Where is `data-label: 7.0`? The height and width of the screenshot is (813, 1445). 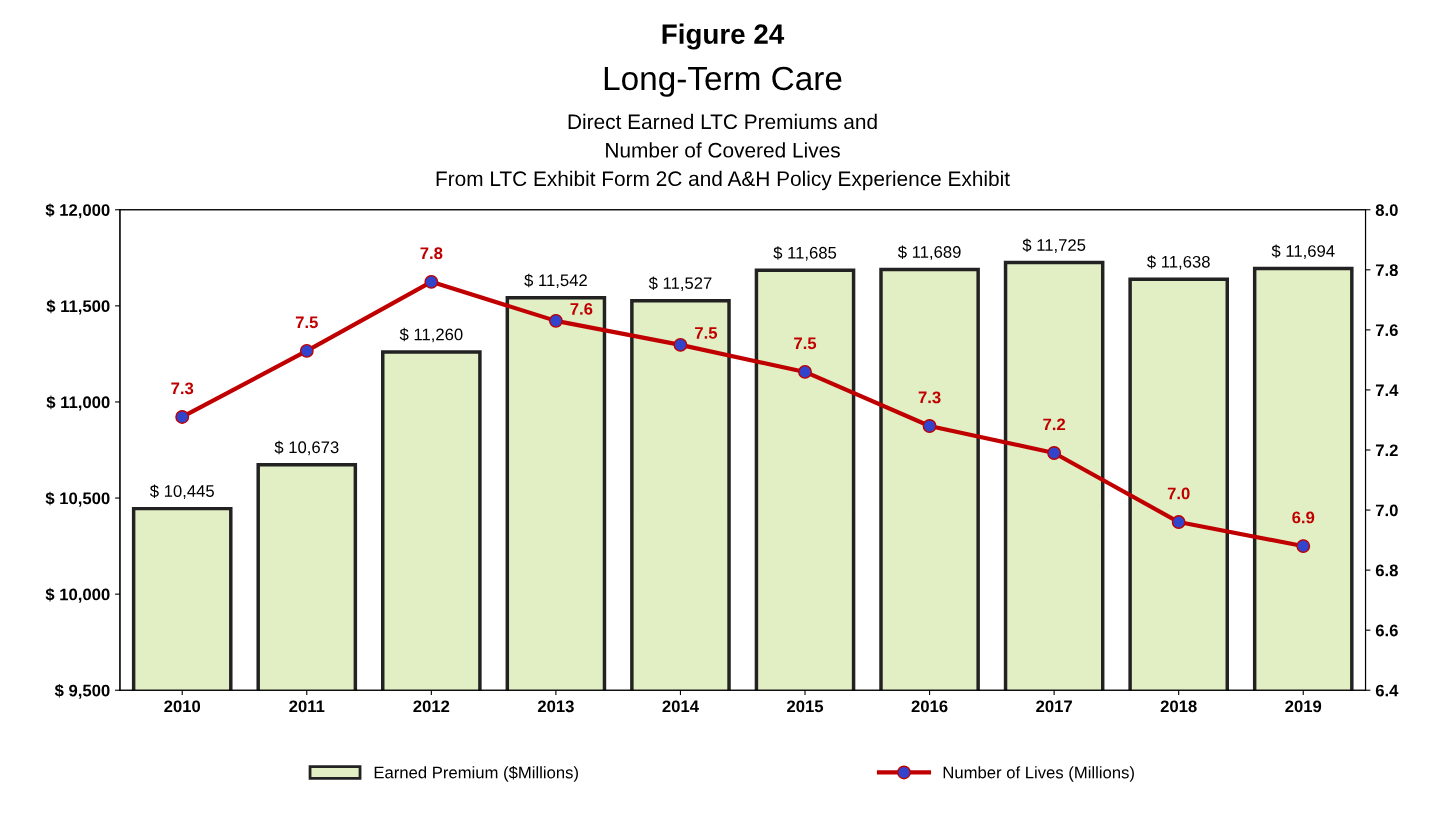
data-label: 7.0 is located at coordinates (1178, 493).